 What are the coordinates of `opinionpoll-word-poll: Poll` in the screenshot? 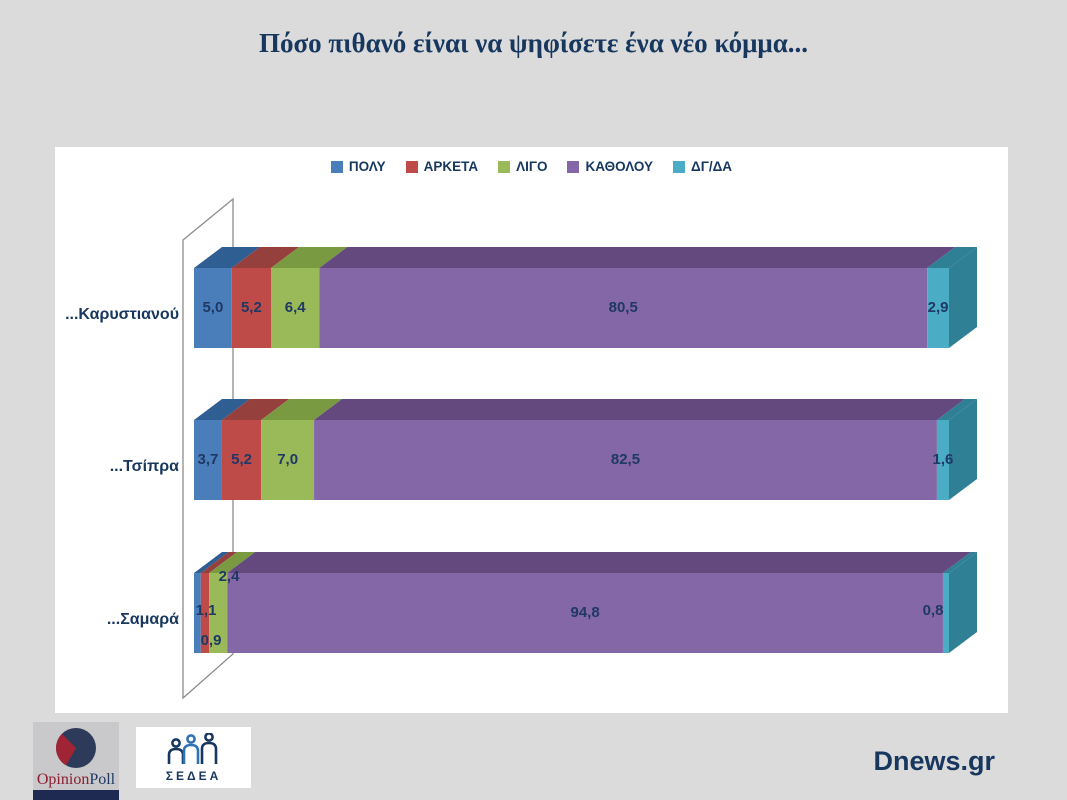 It's located at (102, 779).